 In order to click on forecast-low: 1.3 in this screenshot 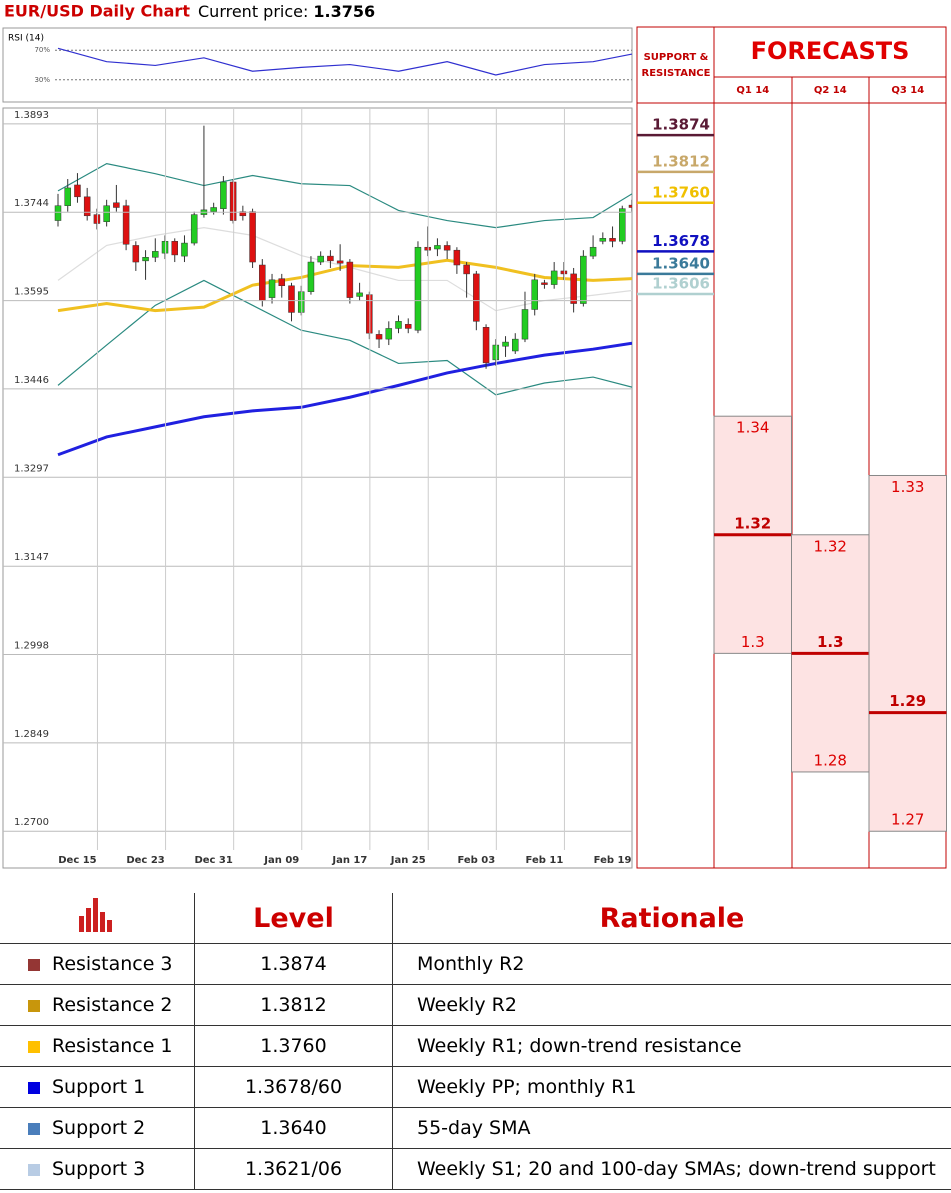, I will do `click(753, 642)`.